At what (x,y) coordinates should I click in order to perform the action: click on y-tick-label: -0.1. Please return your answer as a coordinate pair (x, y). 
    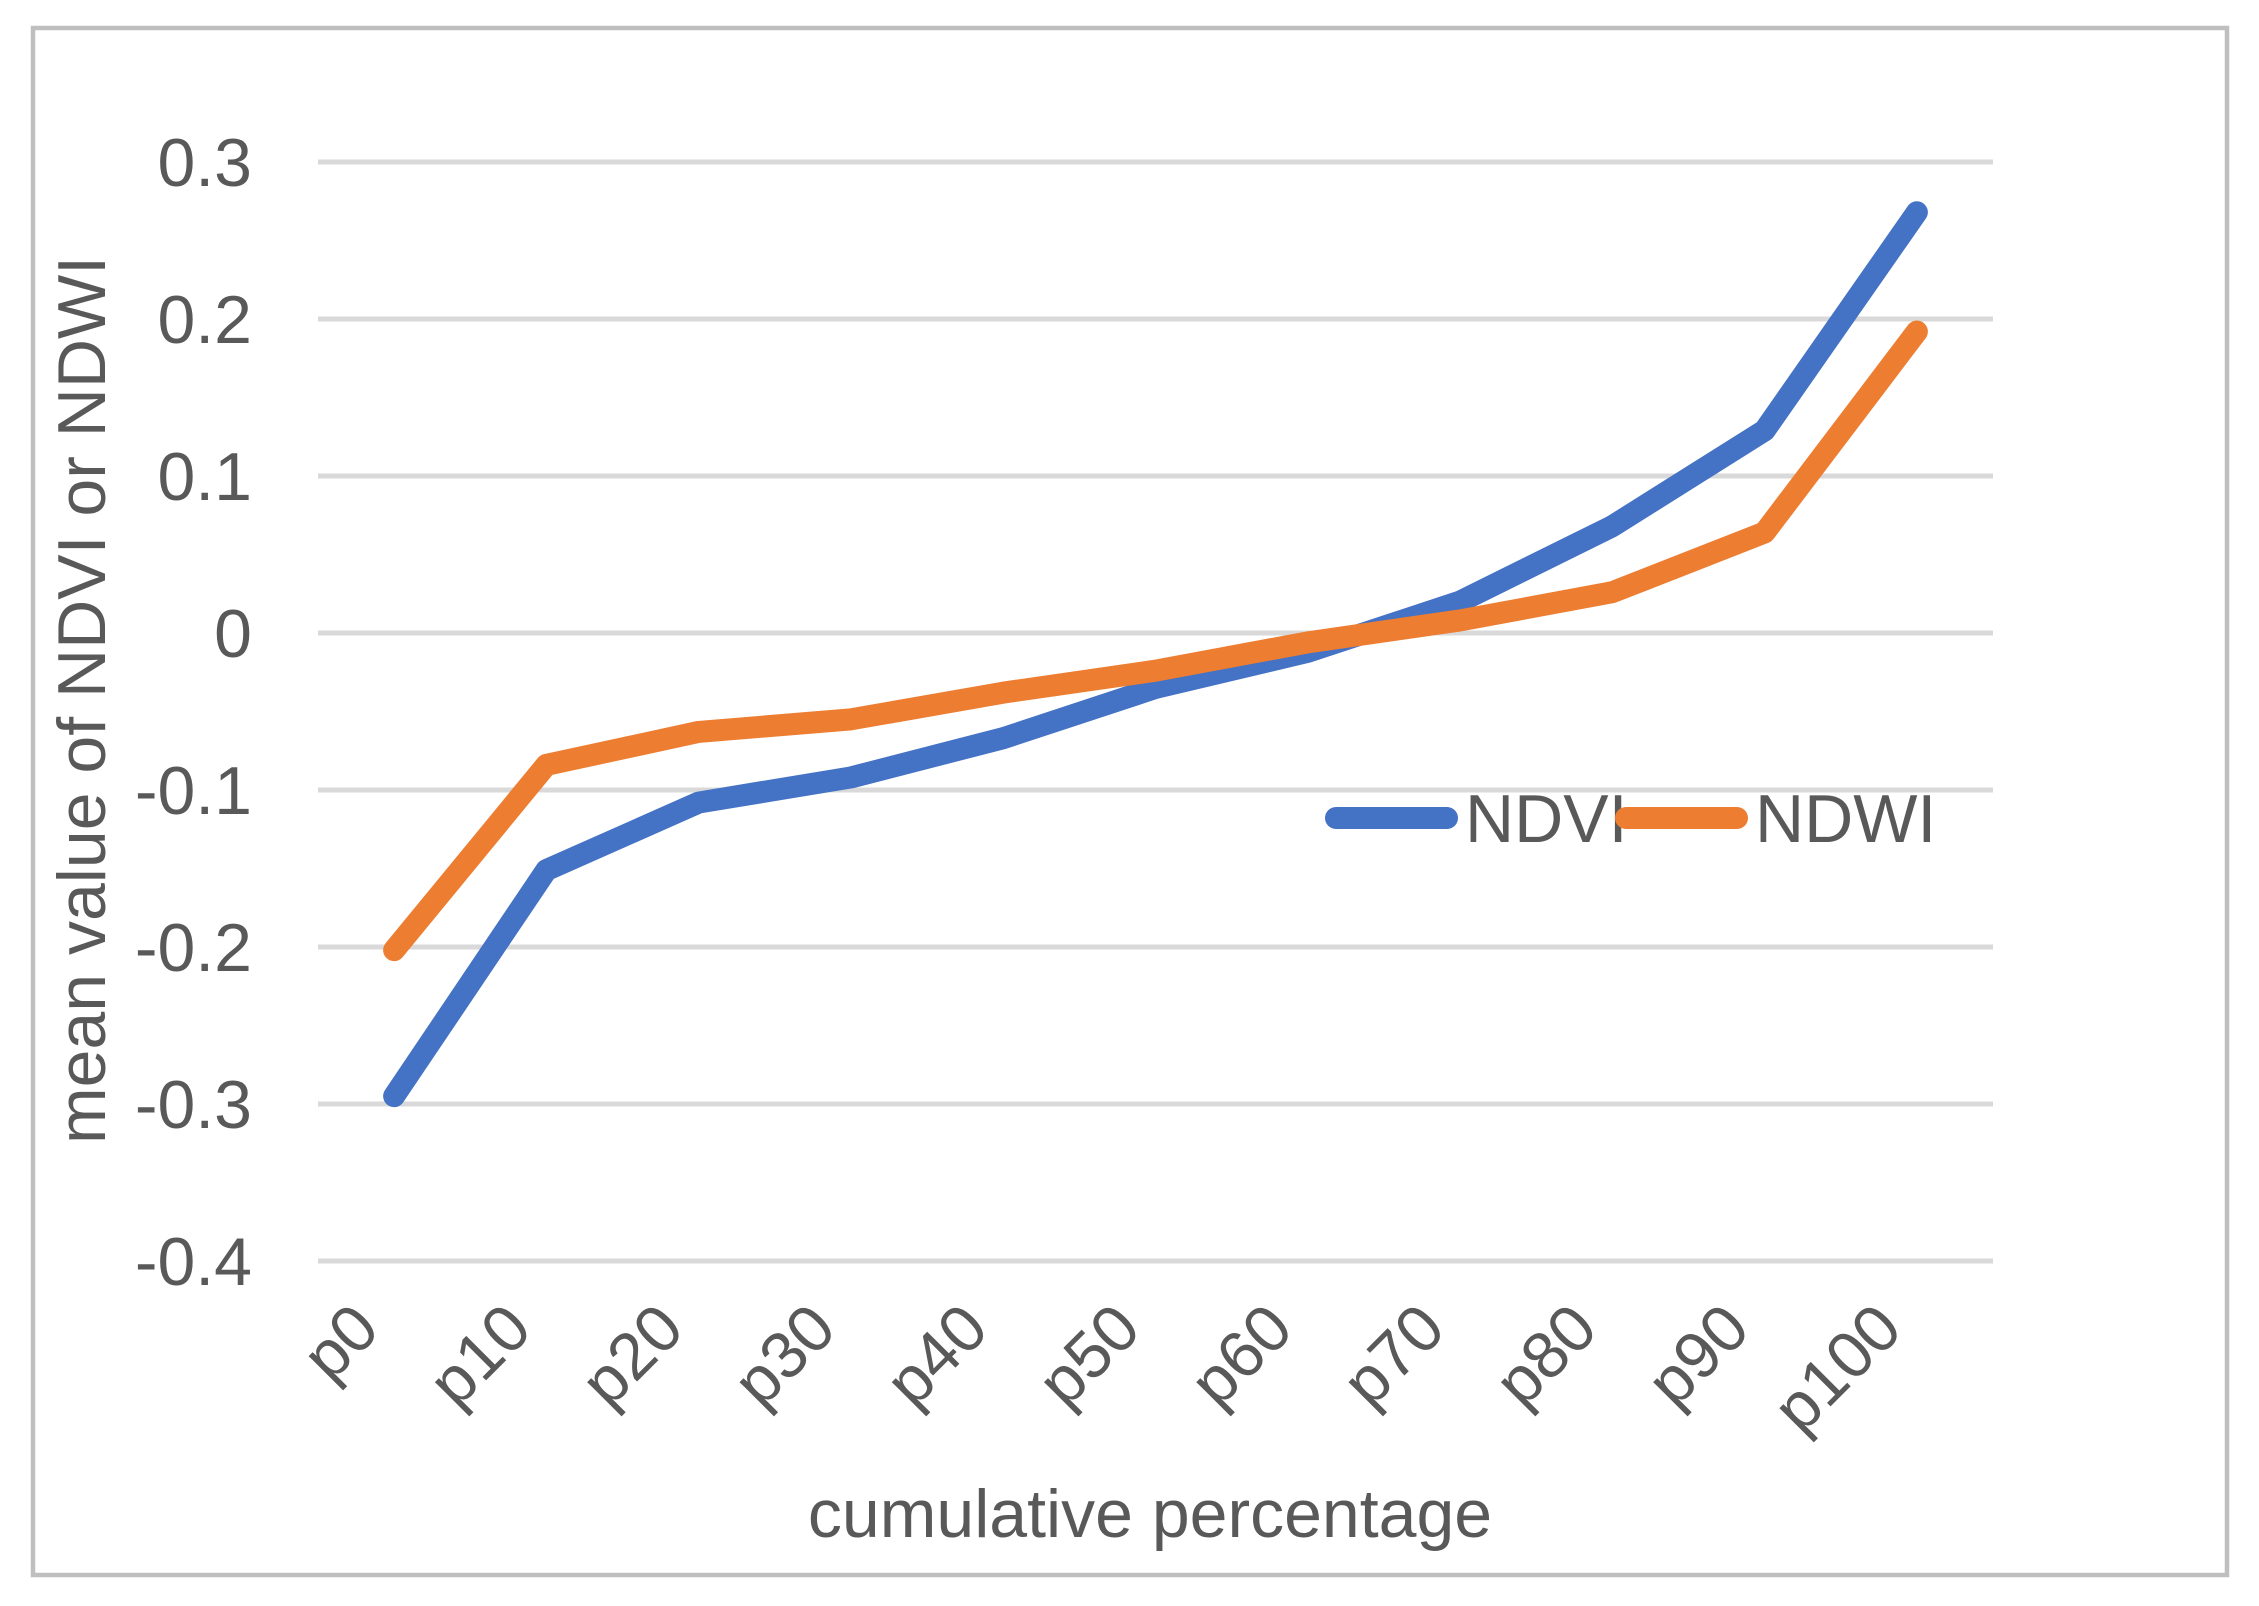
    Looking at the image, I should click on (193, 791).